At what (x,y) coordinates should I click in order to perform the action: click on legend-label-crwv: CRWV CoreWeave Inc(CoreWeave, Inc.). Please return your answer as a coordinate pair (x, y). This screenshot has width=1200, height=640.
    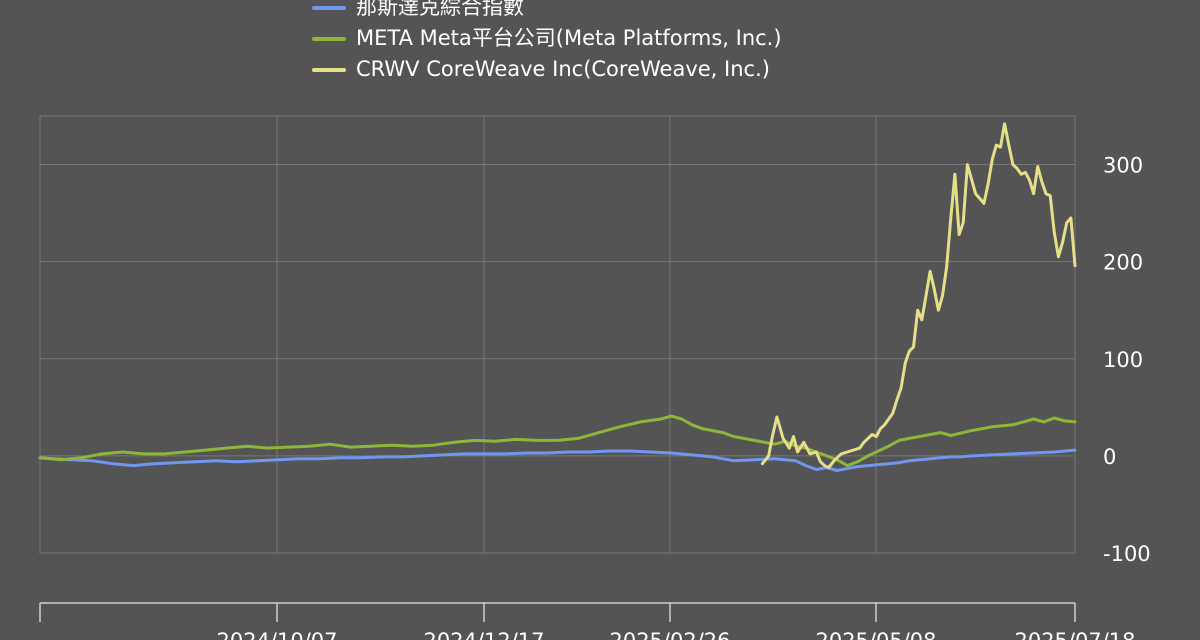
    Looking at the image, I should click on (563, 69).